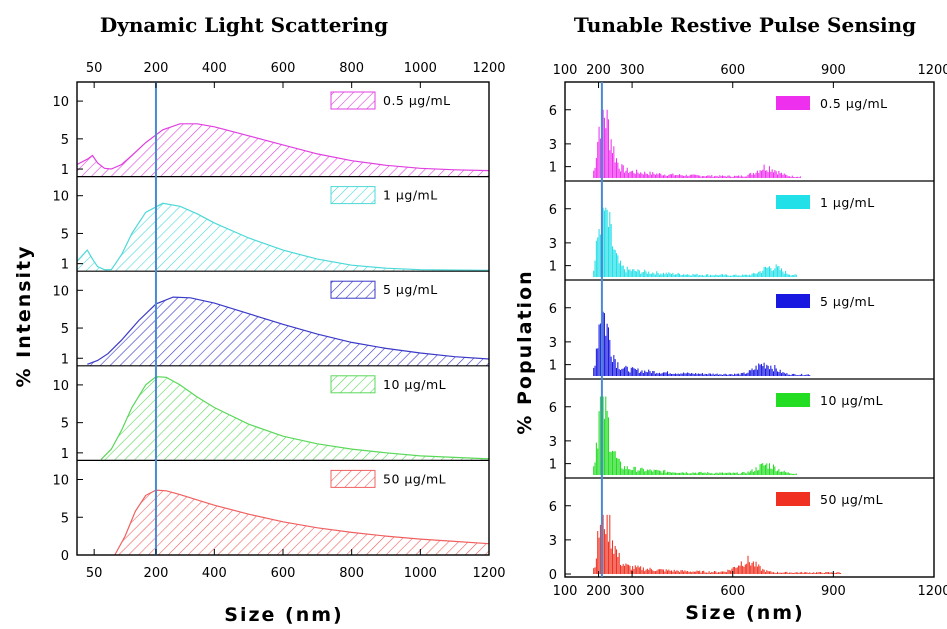  What do you see at coordinates (353, 384) in the screenshot?
I see `dls-legend-swatch-10-g-ml` at bounding box center [353, 384].